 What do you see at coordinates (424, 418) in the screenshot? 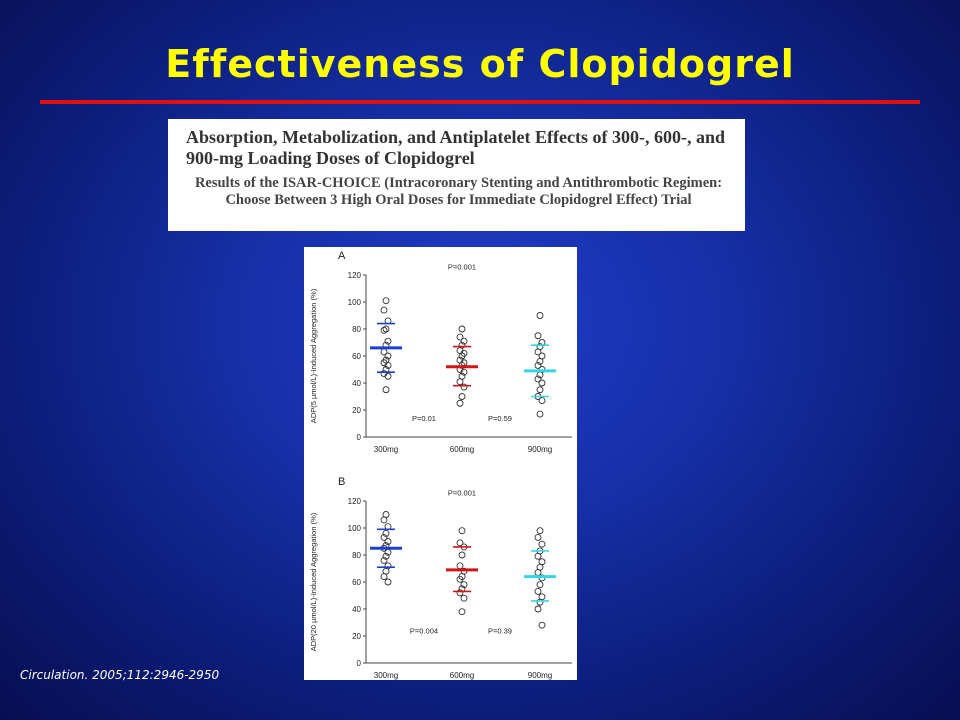
I see `p-value-annotation: P=0.01` at bounding box center [424, 418].